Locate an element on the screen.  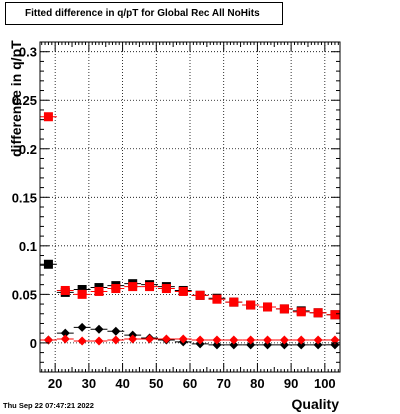
y-tick-label: 0.2 is located at coordinates (28, 149).